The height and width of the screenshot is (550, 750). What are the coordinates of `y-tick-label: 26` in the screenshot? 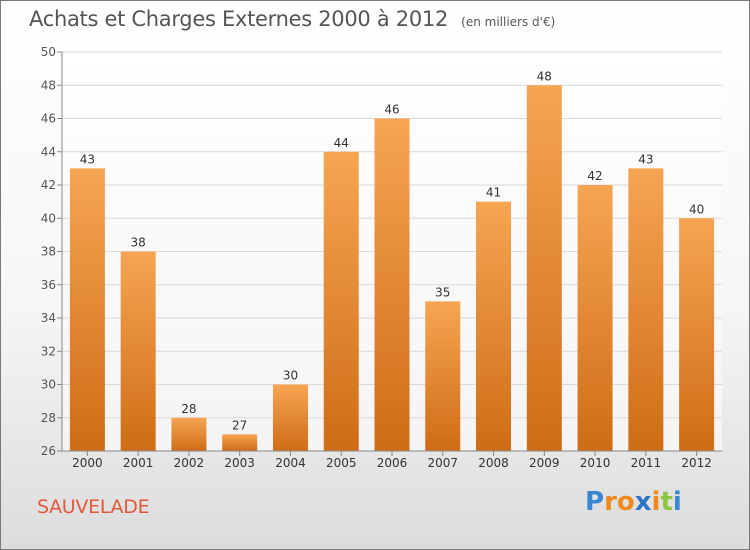 It's located at (48, 451).